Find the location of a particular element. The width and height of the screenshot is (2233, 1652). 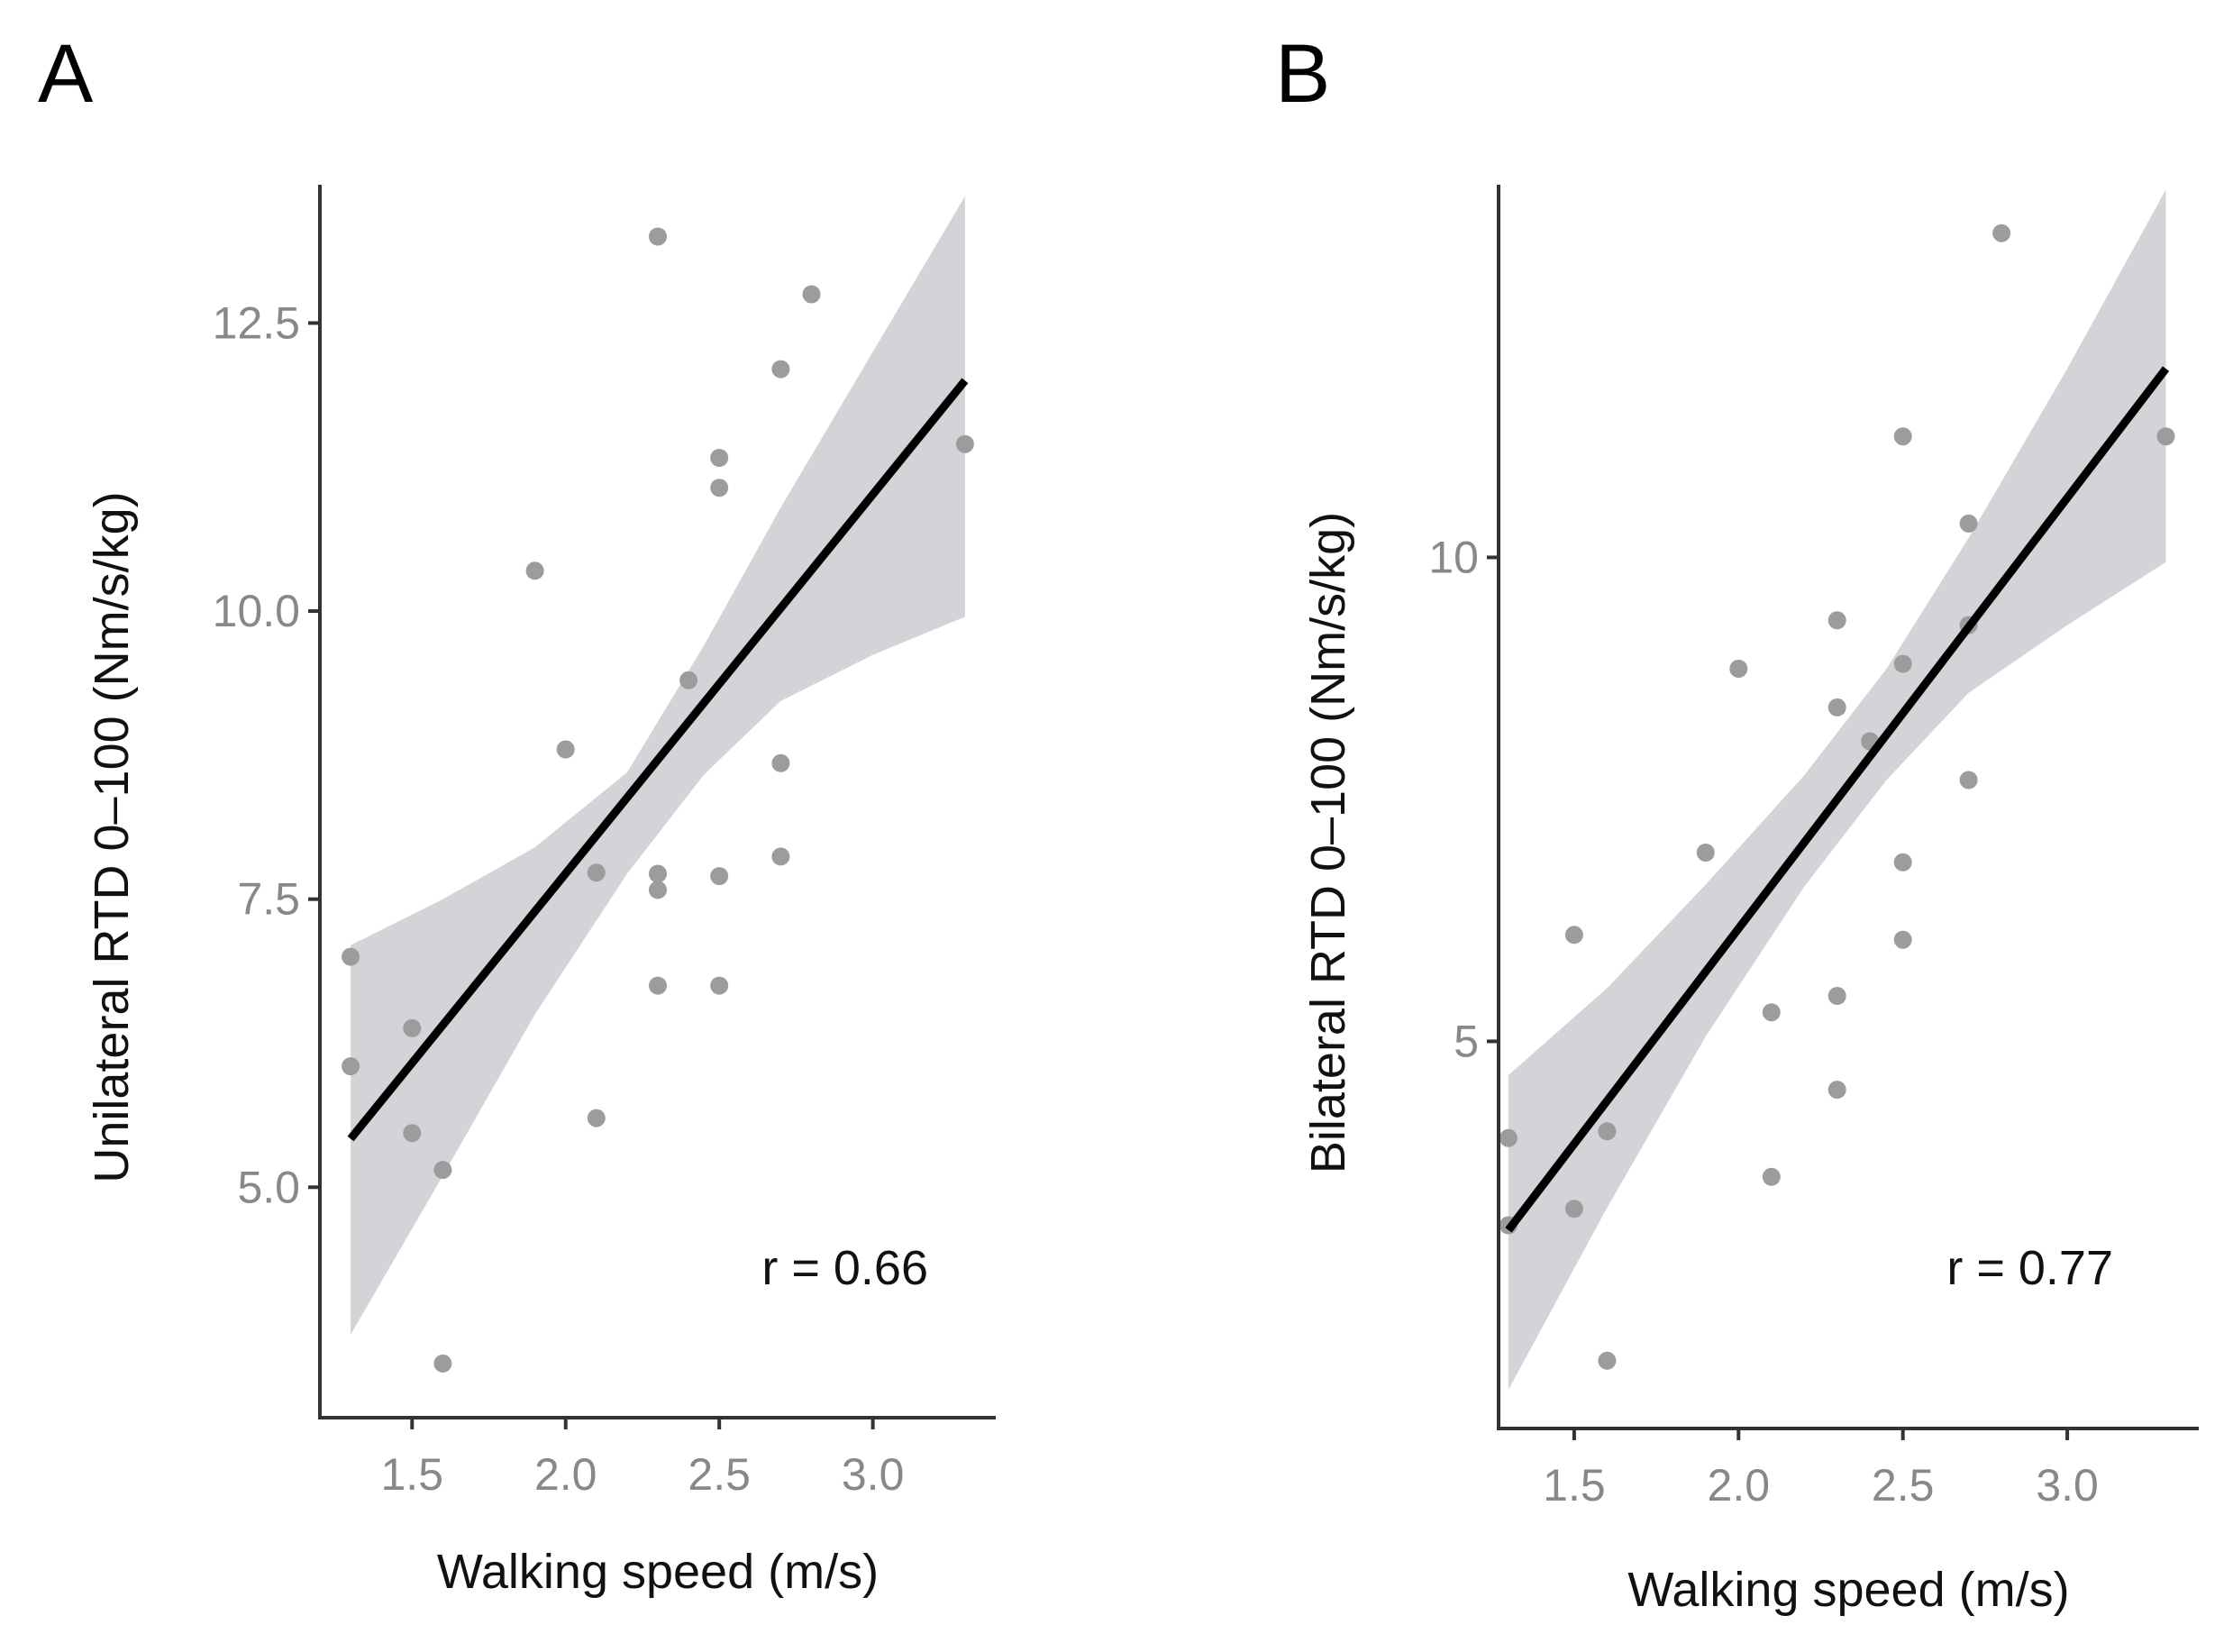

panel-a-y-ticks: 5.0 7.5 10.0 12.5 is located at coordinates (266, 754).